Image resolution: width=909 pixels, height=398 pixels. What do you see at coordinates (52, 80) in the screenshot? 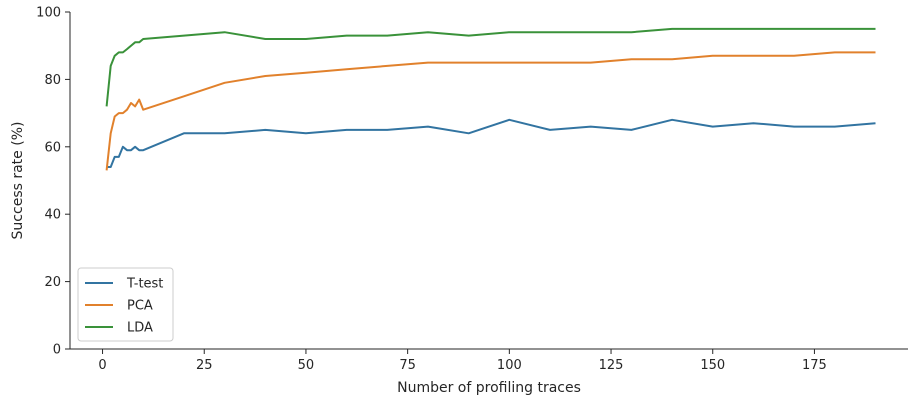
I see `y-tick-label: 80` at bounding box center [52, 80].